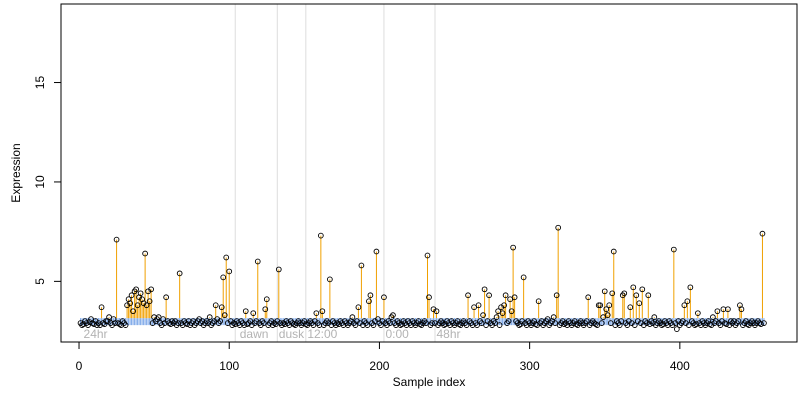 The height and width of the screenshot is (400, 800). Describe the element at coordinates (322, 334) in the screenshot. I see `region-label: 12:00` at that location.